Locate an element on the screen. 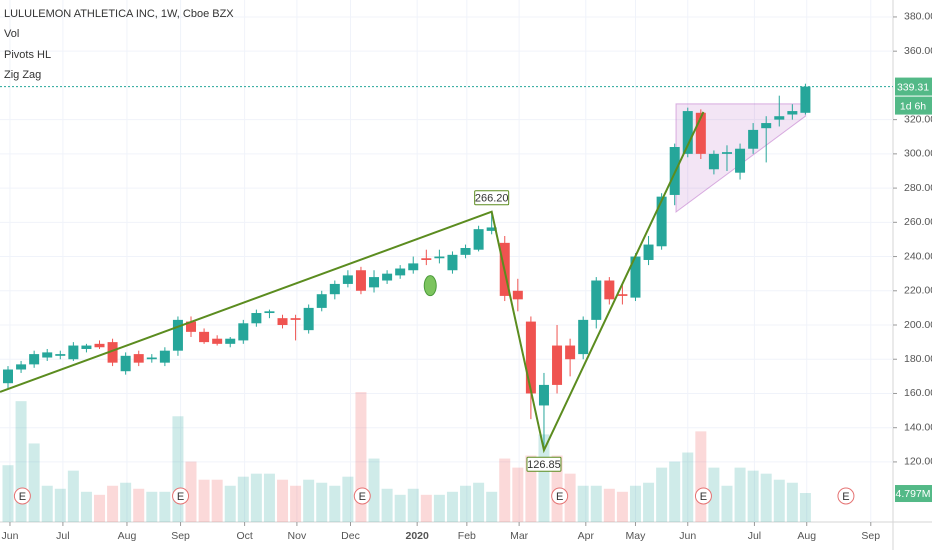 Image resolution: width=932 pixels, height=550 pixels. indicator-label: Vol is located at coordinates (11, 34).